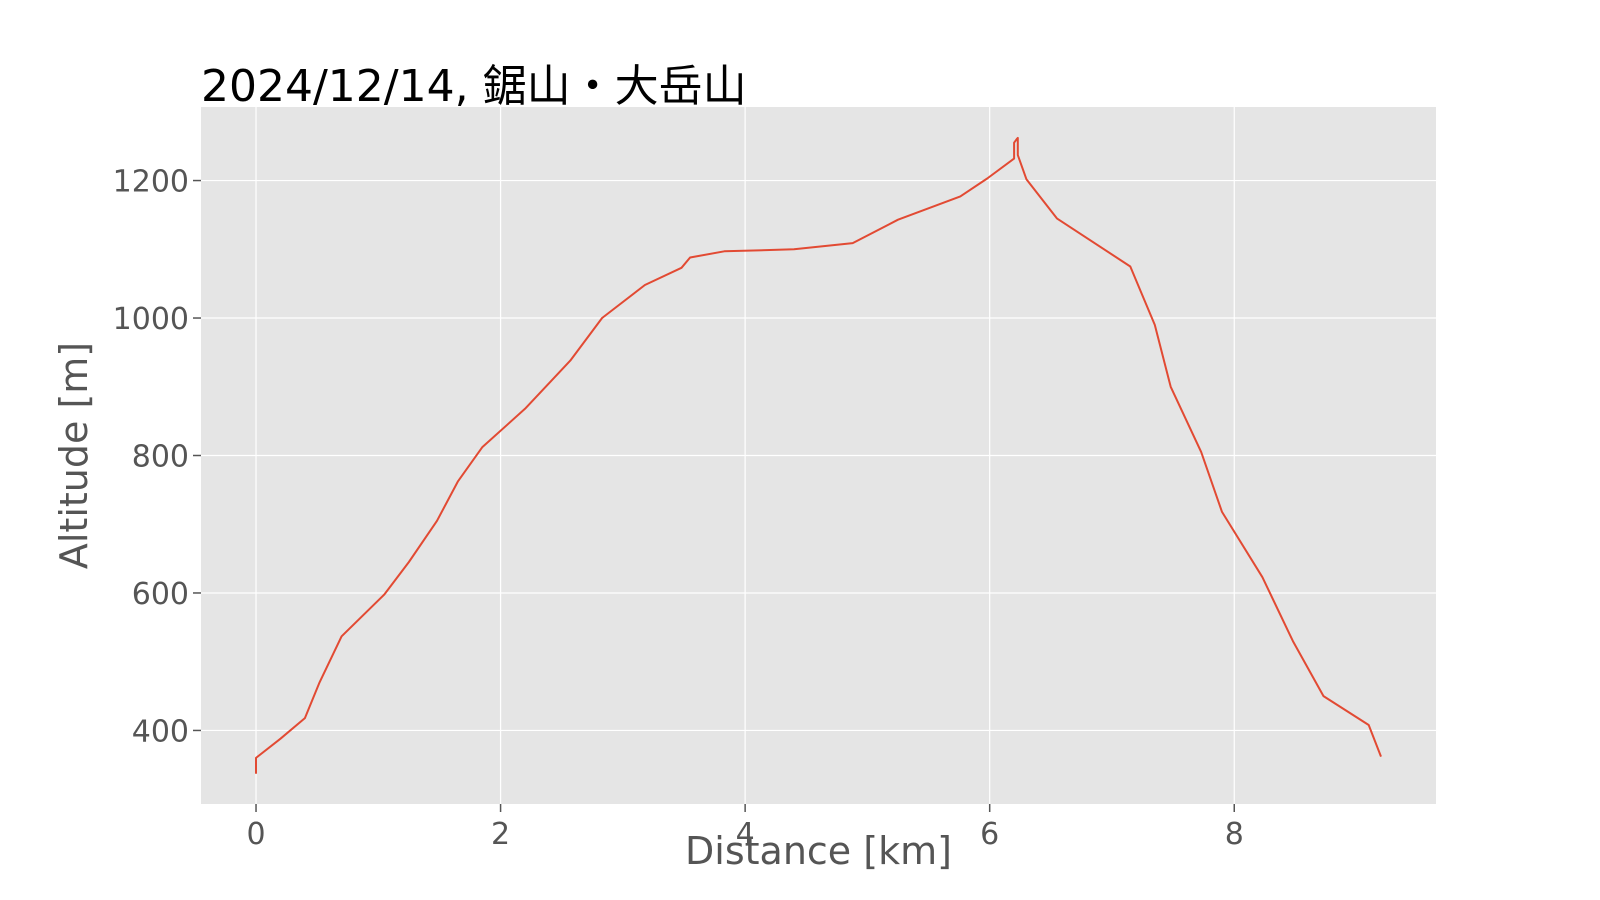  I want to click on x-tick-label: 6, so click(989, 834).